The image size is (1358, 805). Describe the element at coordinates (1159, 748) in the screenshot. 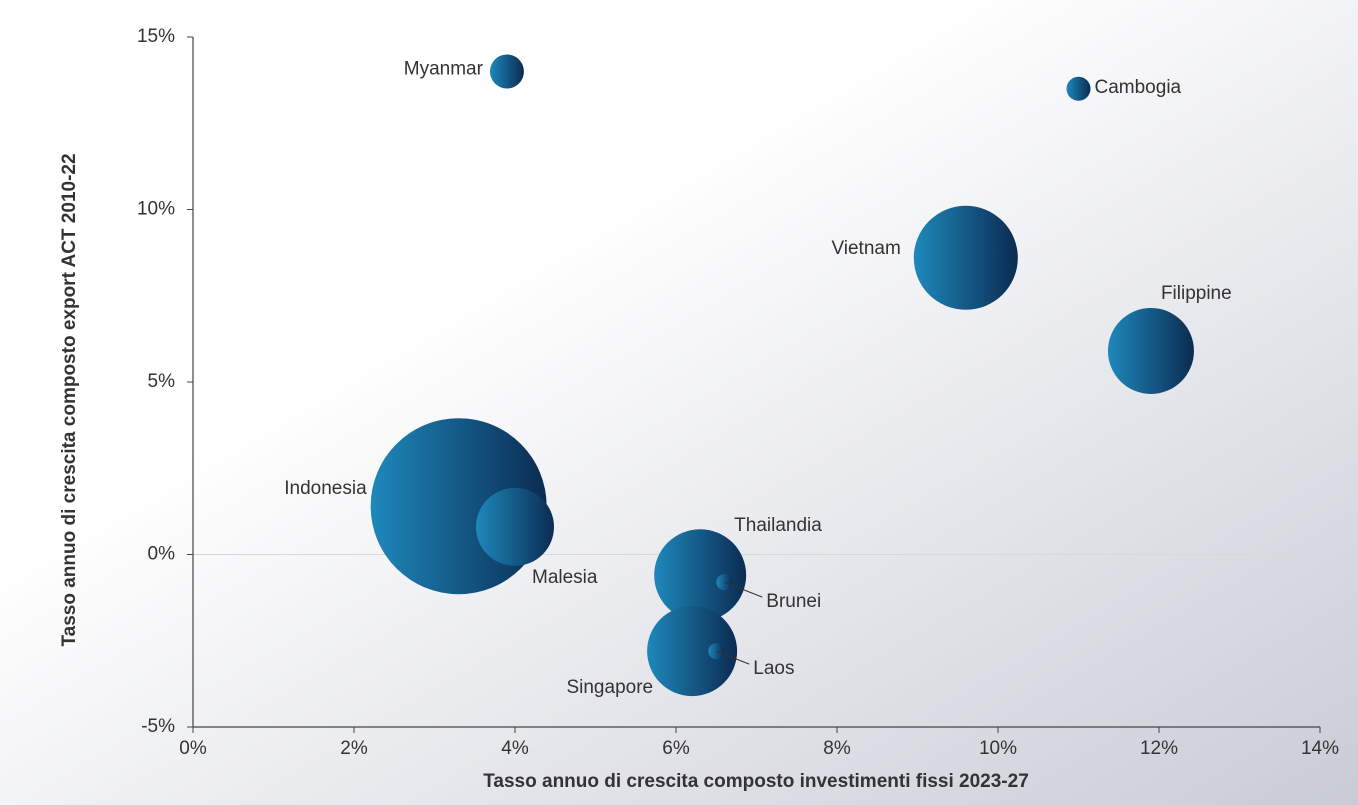

I see `x-tick-label: 12%` at that location.